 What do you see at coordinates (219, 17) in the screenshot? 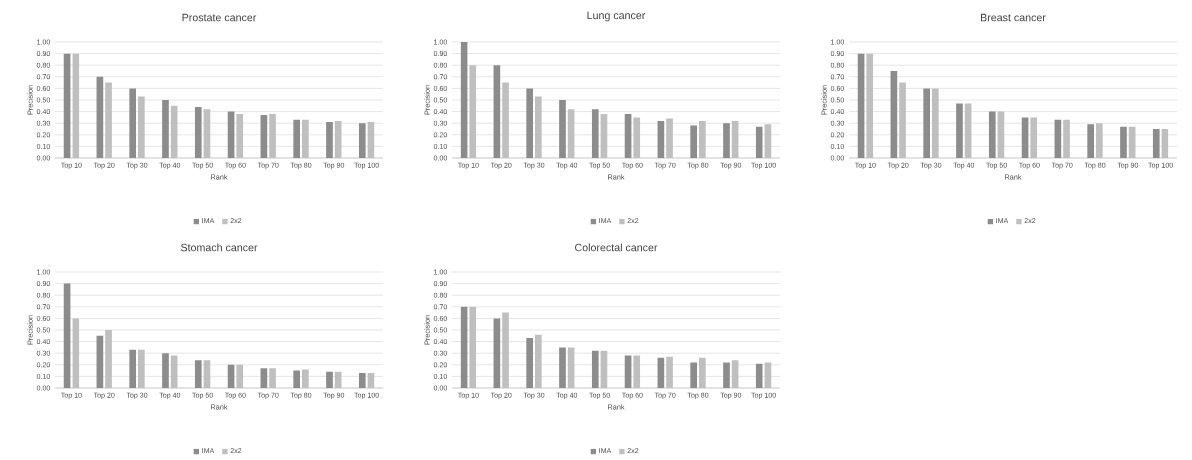
I see `chart-title: Prostate cancer` at bounding box center [219, 17].